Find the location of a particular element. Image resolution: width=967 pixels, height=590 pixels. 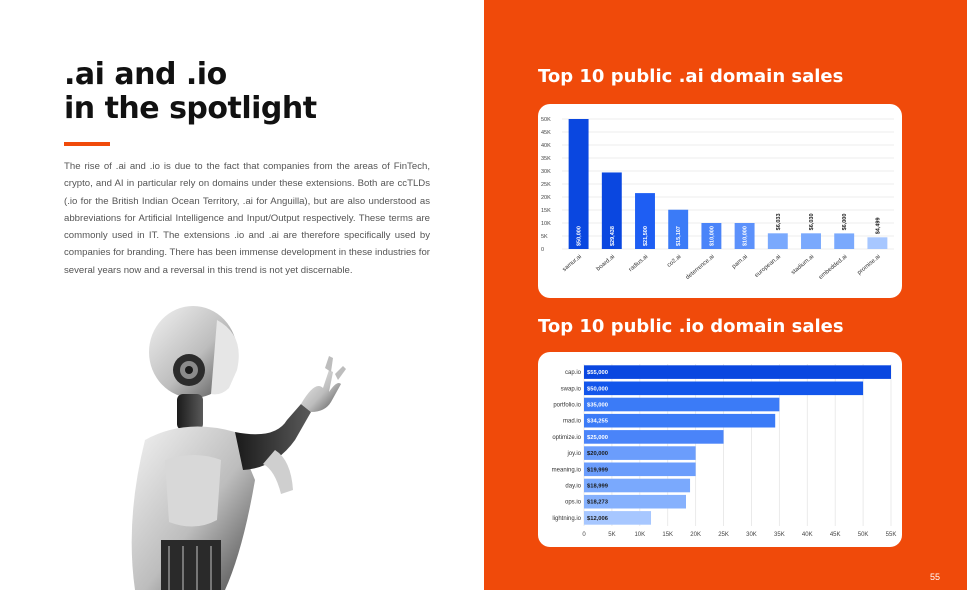

x-tick-label: promise.ai is located at coordinates (869, 265).